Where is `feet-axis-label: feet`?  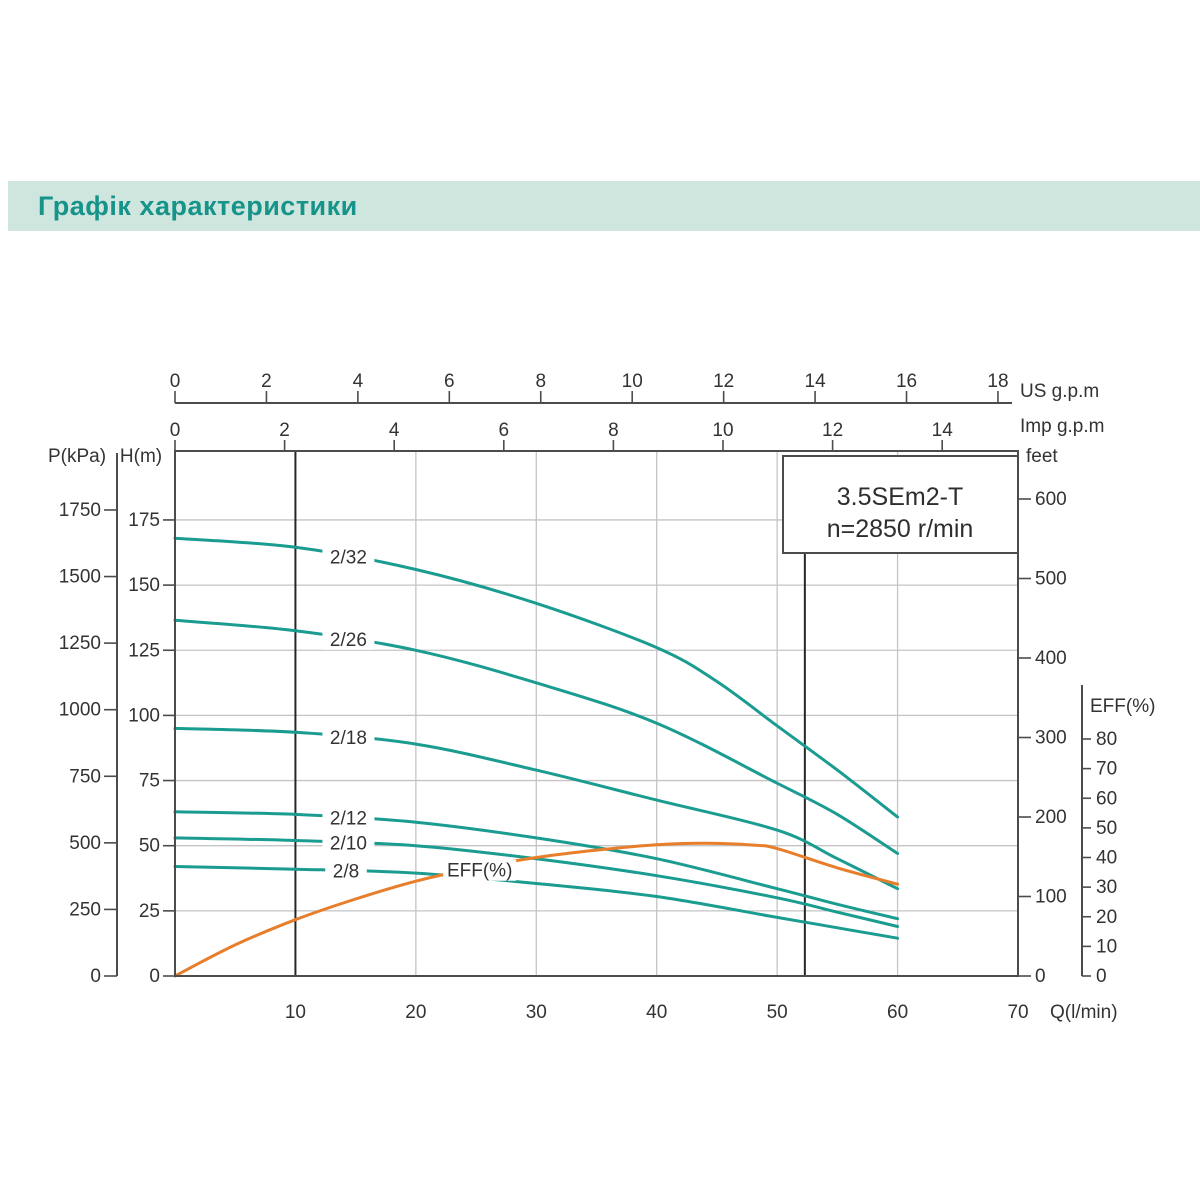
feet-axis-label: feet is located at coordinates (1042, 456).